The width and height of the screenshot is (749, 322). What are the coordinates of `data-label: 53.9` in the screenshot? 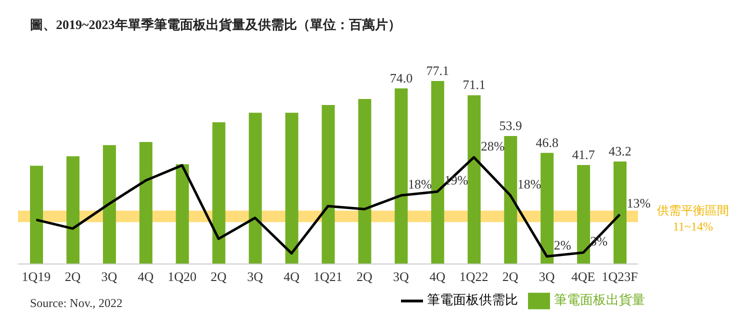 It's located at (510, 126).